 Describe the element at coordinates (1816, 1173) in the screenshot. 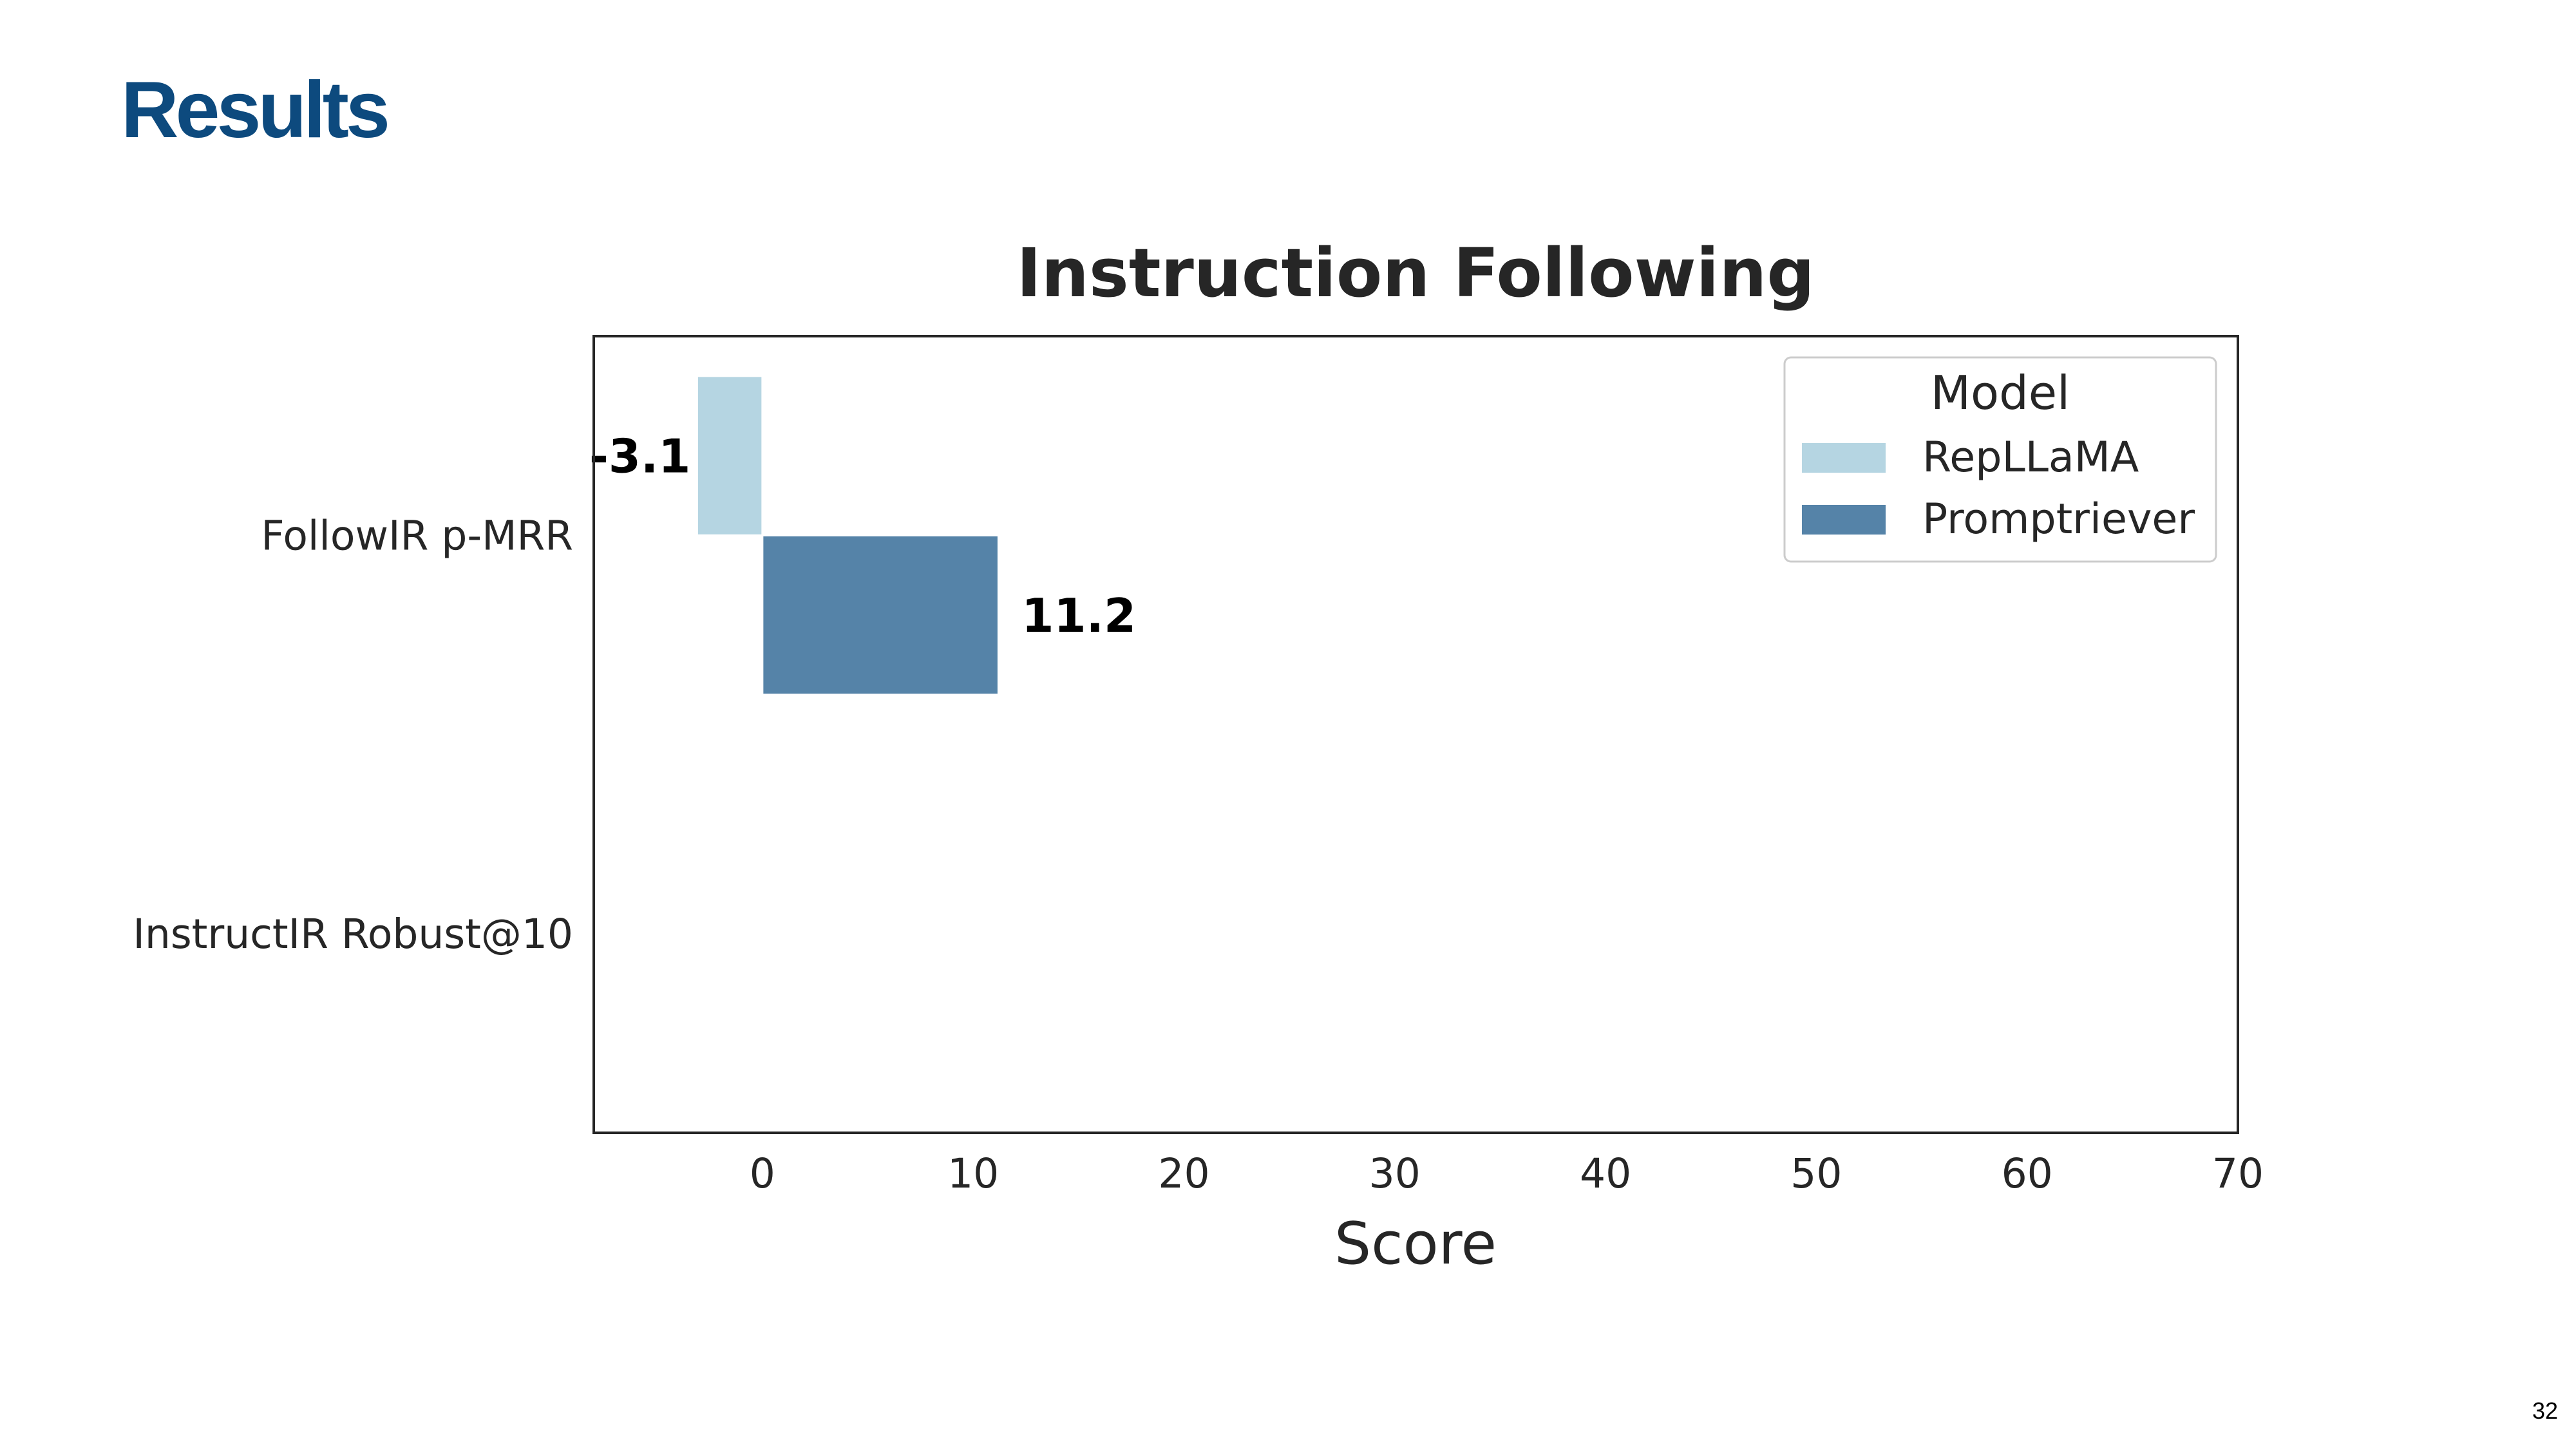

I see `x-tick-label: 50` at that location.